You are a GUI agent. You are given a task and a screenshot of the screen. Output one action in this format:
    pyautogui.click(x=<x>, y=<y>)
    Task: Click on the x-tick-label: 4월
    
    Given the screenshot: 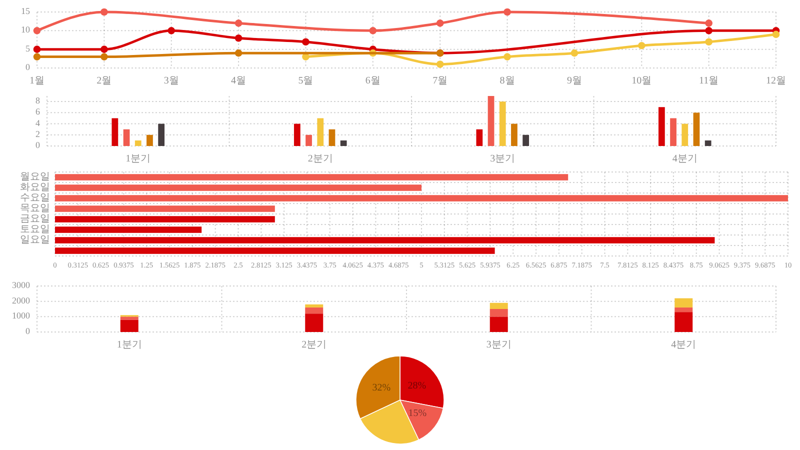 What is the action you would take?
    pyautogui.click(x=238, y=80)
    